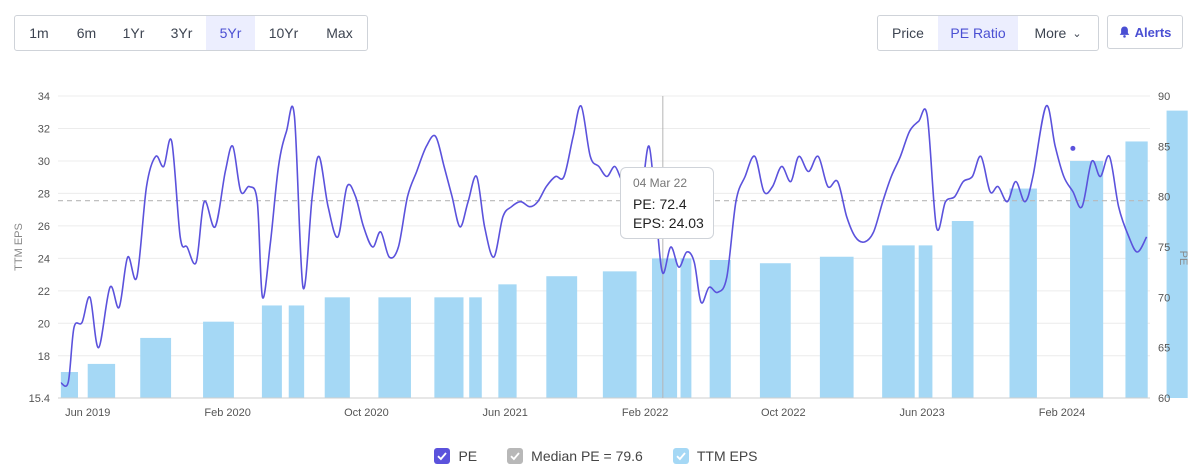 This screenshot has width=1192, height=472. Describe the element at coordinates (230, 33) in the screenshot. I see `range-button-5yr: 5Yr` at that location.